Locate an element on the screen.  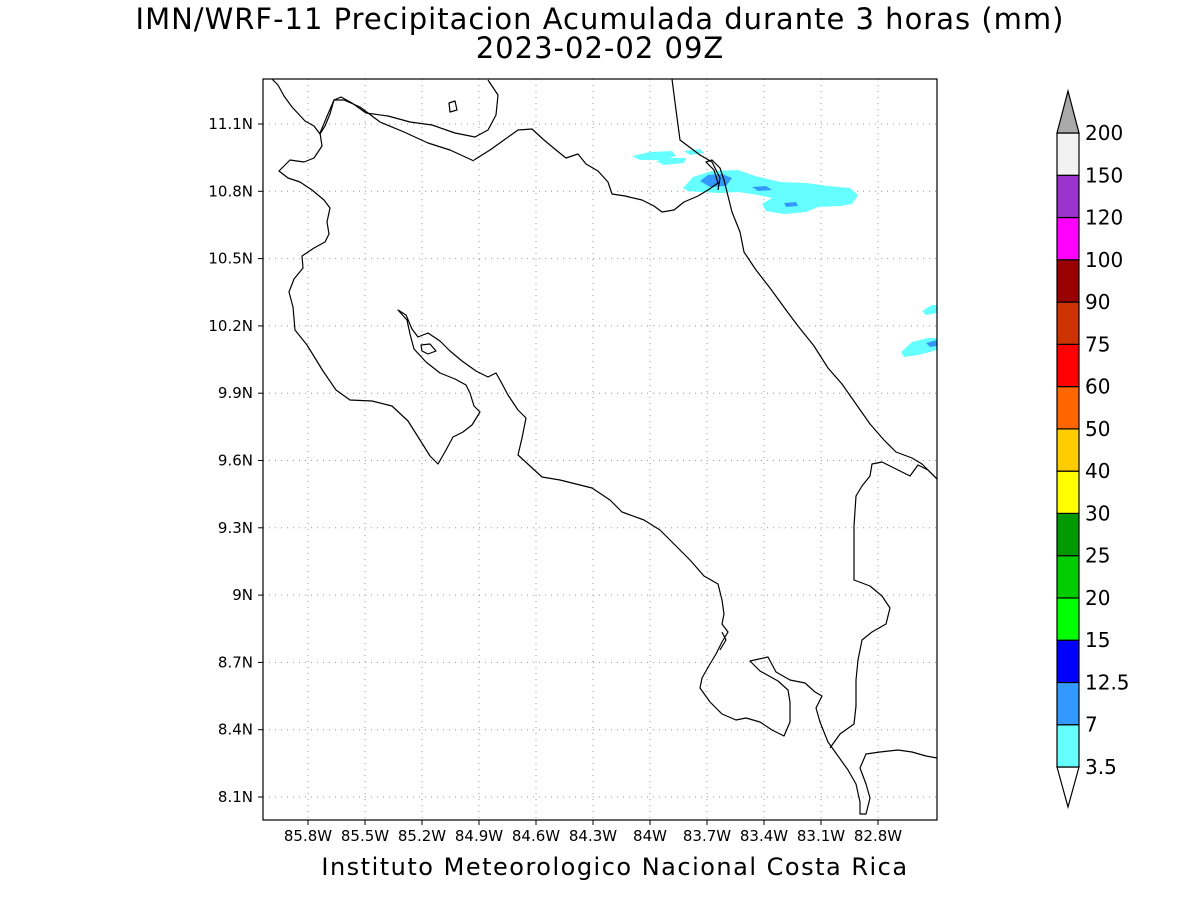
lat-tick-label: 8.1N is located at coordinates (235, 797).